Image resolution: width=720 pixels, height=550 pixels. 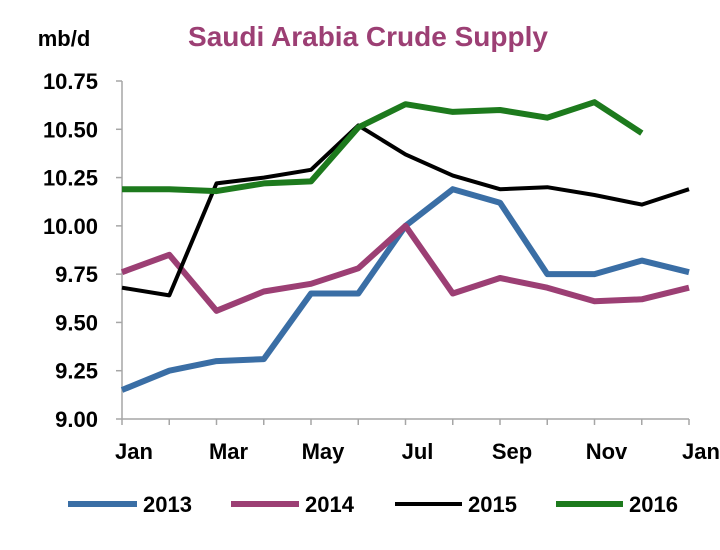 I want to click on y-tick-label: 9.25, so click(x=76, y=371).